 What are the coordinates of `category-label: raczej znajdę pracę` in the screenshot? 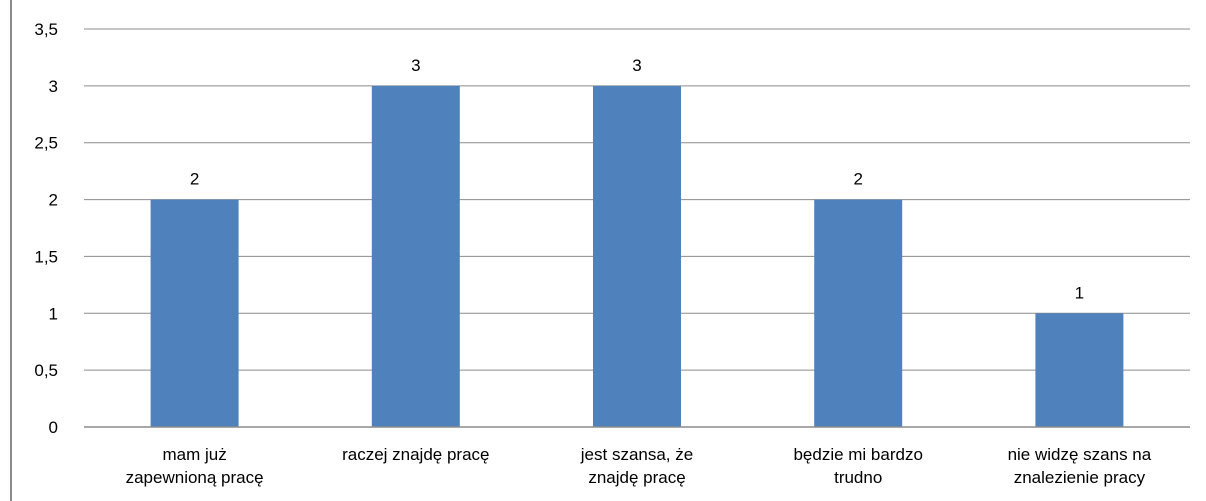 It's located at (415, 454).